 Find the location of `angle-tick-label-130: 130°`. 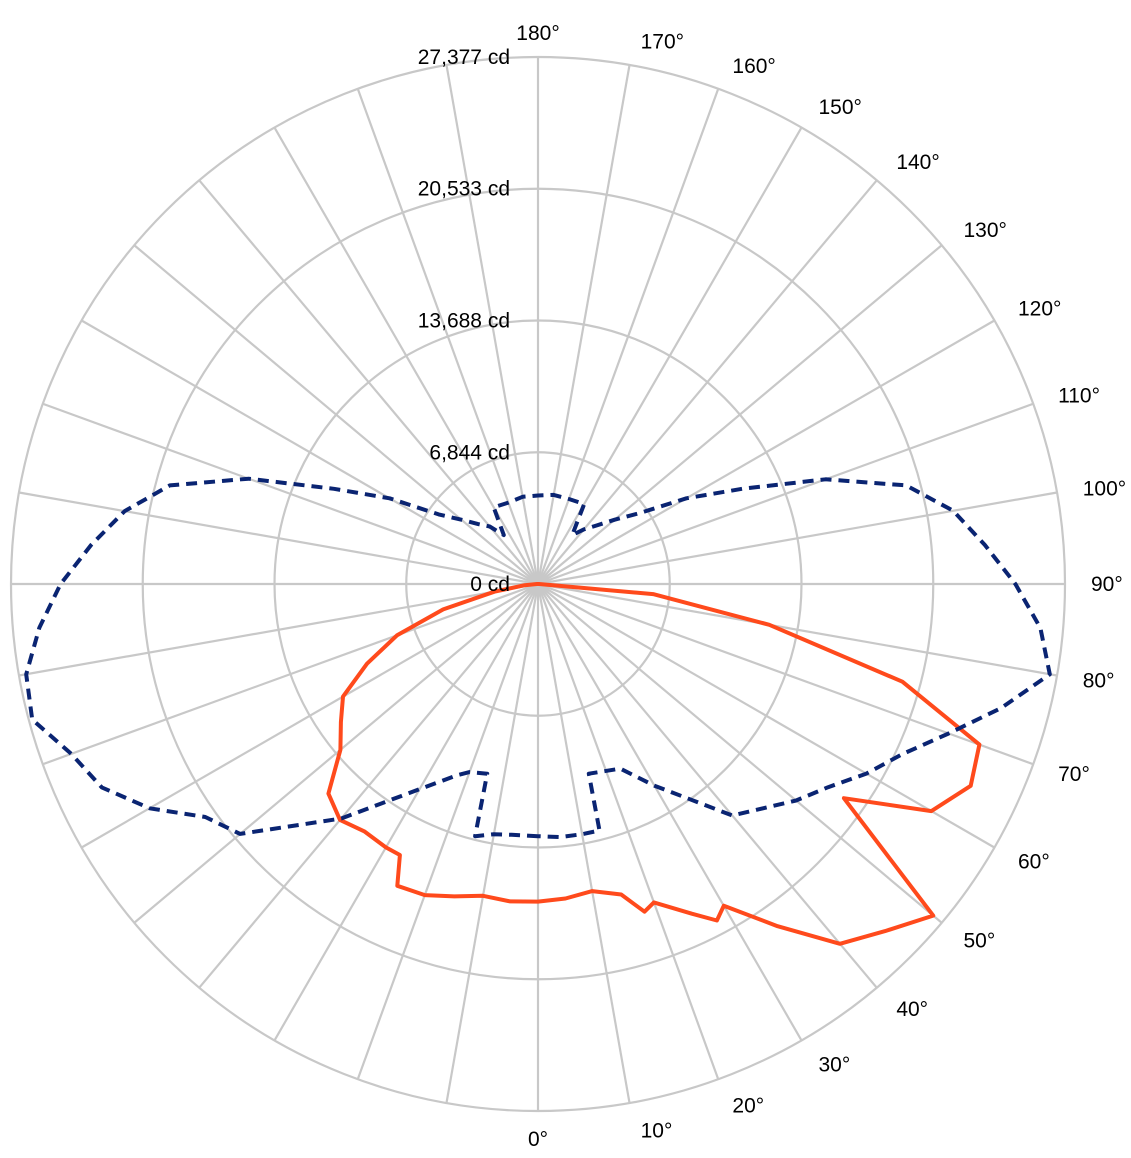

angle-tick-label-130: 130° is located at coordinates (984, 230).